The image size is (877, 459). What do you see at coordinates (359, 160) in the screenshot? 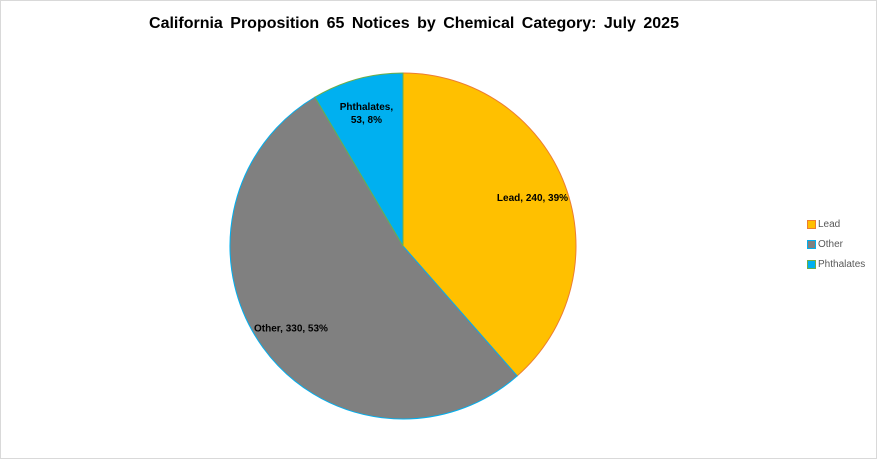
I see `pie-slice-phthalates` at bounding box center [359, 160].